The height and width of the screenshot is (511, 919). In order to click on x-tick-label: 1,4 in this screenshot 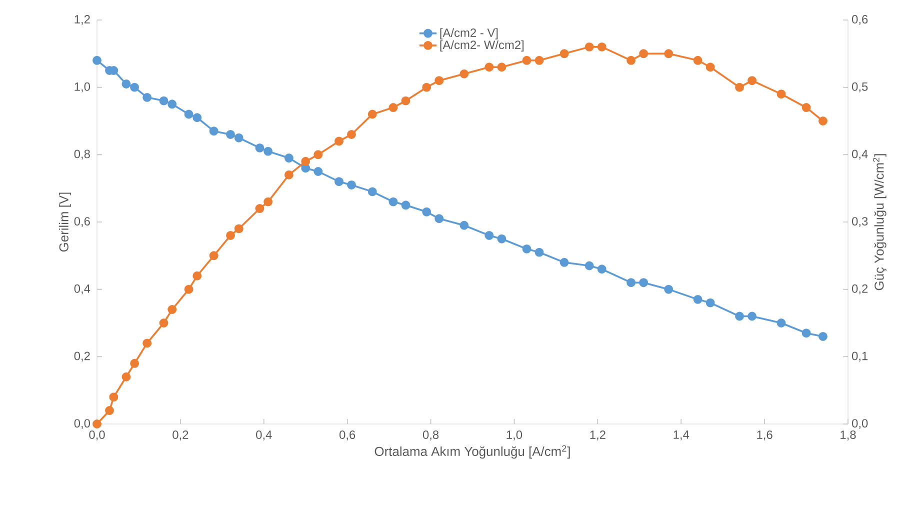, I will do `click(682, 435)`.